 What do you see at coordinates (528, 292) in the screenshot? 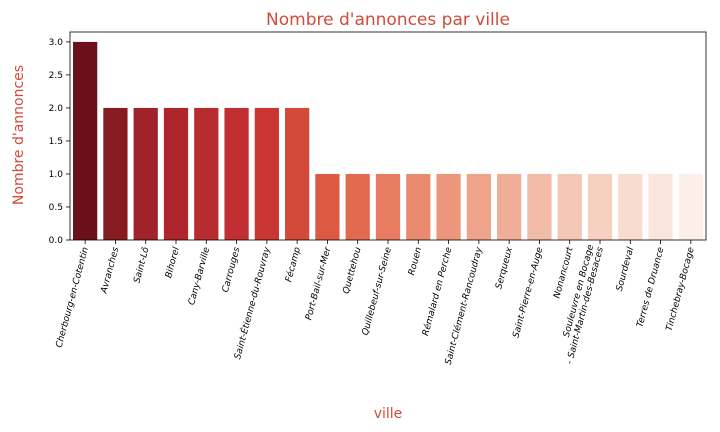
I see `x-tick-label: Saint-Pierre-en-Auge` at bounding box center [528, 292].